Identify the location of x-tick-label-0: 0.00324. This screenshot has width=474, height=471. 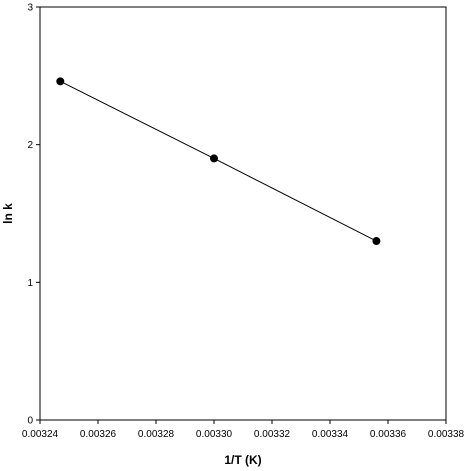
(40, 434).